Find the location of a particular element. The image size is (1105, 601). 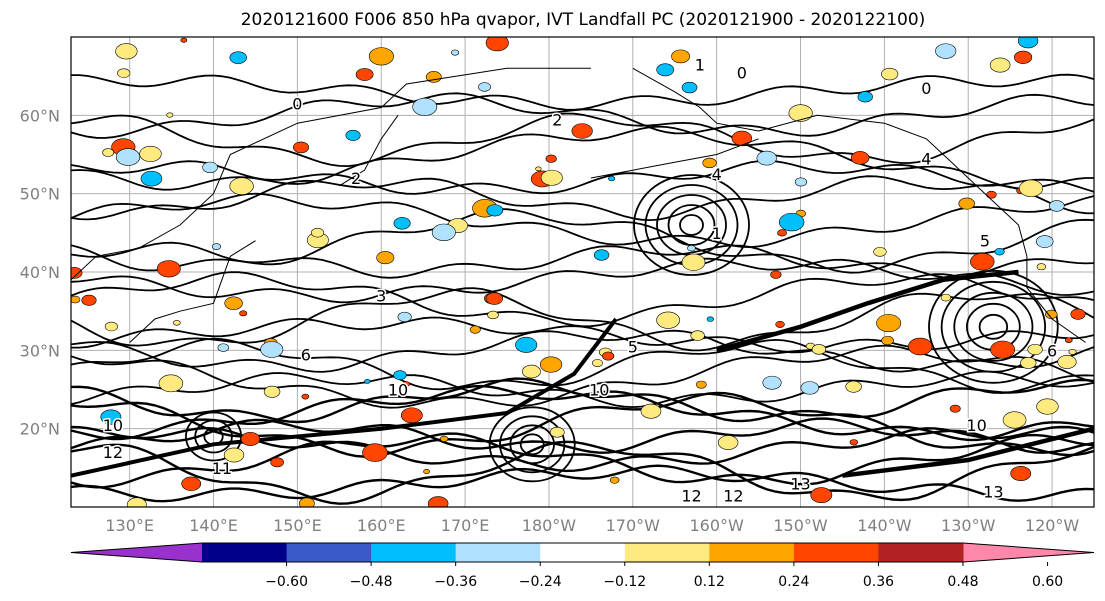

latitude-labels: 20°N 30°N 40°N 50°N 60°N is located at coordinates (40, 272).